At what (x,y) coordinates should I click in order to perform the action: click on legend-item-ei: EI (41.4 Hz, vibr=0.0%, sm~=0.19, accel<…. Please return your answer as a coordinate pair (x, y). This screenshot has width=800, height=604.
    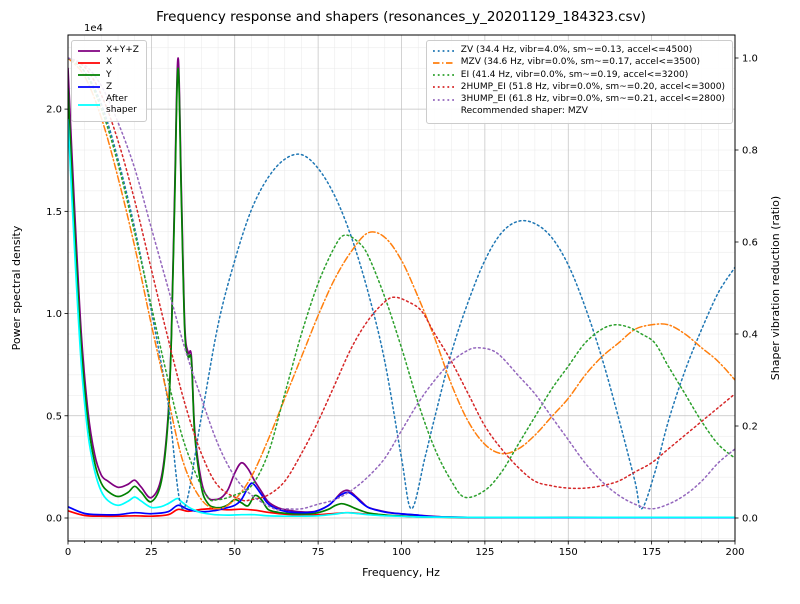
    Looking at the image, I should click on (578, 75).